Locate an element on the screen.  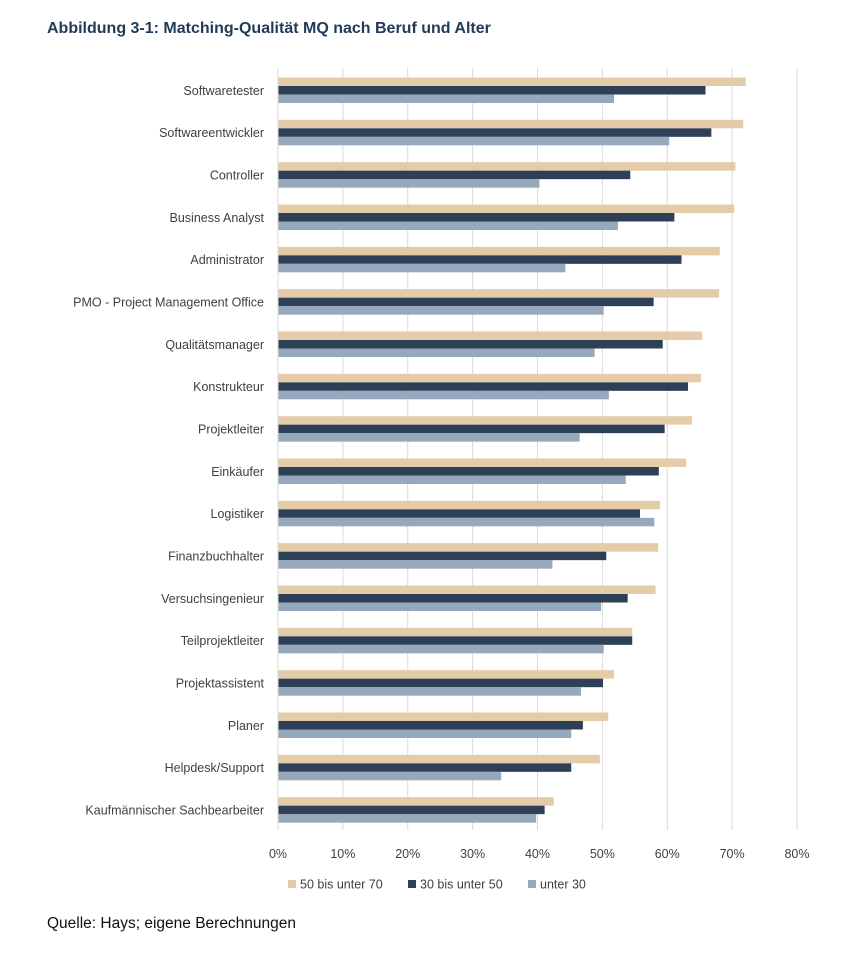
category-label: Versuchsingenieur is located at coordinates (212, 599).